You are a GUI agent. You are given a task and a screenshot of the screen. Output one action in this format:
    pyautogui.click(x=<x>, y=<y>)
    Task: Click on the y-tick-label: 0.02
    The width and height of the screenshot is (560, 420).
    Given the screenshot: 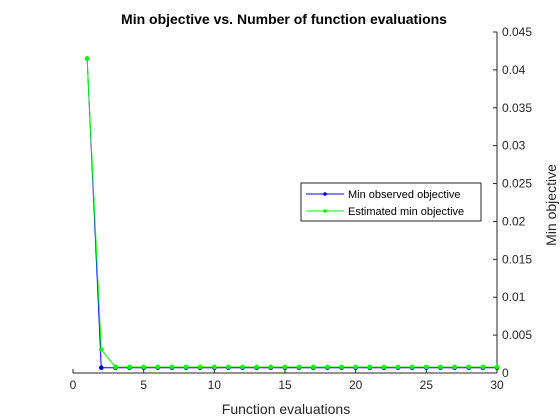 What is the action you would take?
    pyautogui.click(x=514, y=221)
    